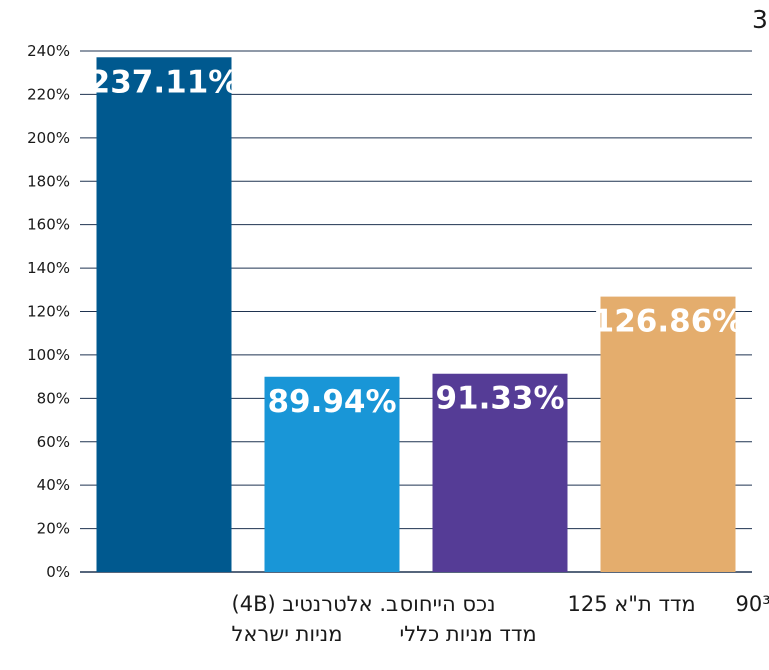 Image resolution: width=769 pixels, height=670 pixels. I want to click on y-tick-label: 80%, so click(53, 398).